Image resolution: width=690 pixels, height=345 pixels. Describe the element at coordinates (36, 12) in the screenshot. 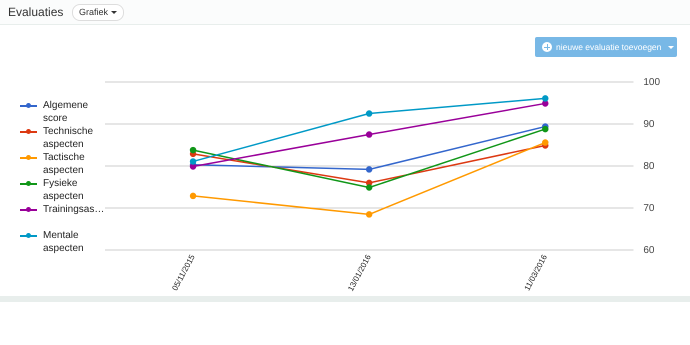

I see `chart-title: Evaluaties` at that location.